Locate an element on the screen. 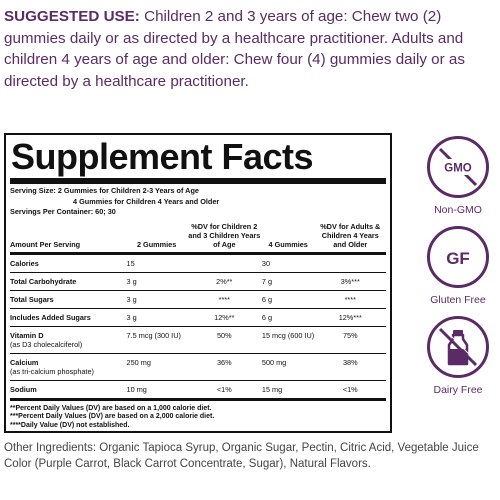 The height and width of the screenshot is (500, 500). badge-label: Dairy Free is located at coordinates (458, 390).